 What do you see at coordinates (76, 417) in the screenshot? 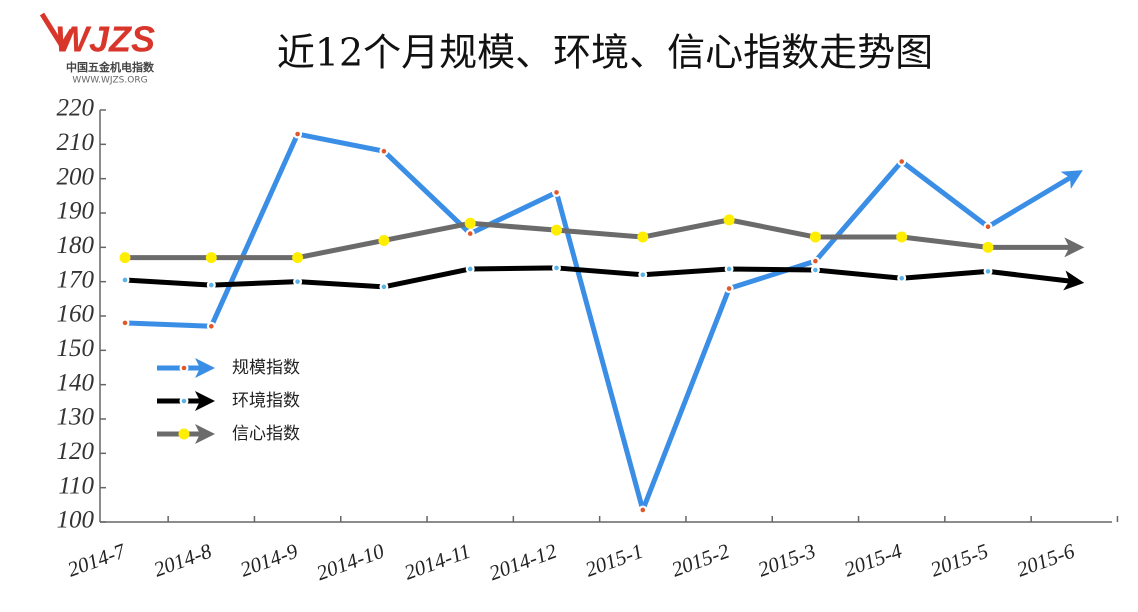
I see `y-tick-label: 130` at bounding box center [76, 417].